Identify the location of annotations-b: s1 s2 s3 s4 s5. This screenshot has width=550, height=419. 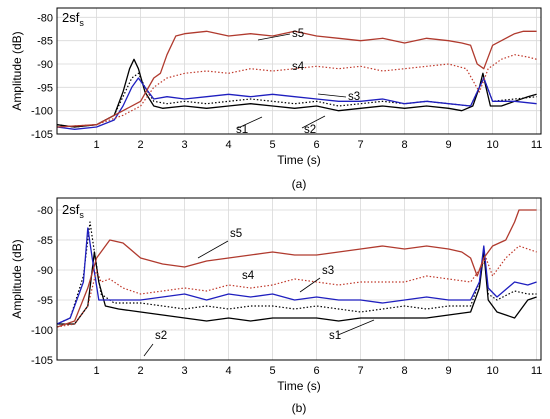
(259, 292).